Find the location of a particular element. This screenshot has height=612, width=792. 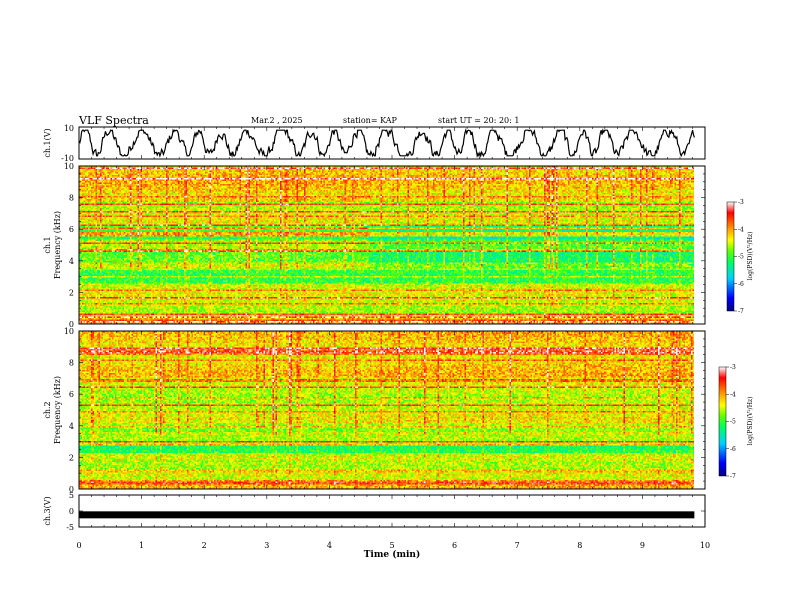

ch2-spec-ylabel-frequency: Frequency (kHz) is located at coordinates (57, 410).